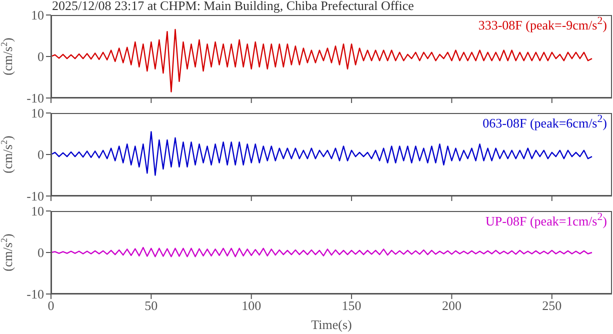 The width and height of the screenshot is (613, 334). Describe the element at coordinates (252, 306) in the screenshot. I see `x-tick-label: 100` at that location.